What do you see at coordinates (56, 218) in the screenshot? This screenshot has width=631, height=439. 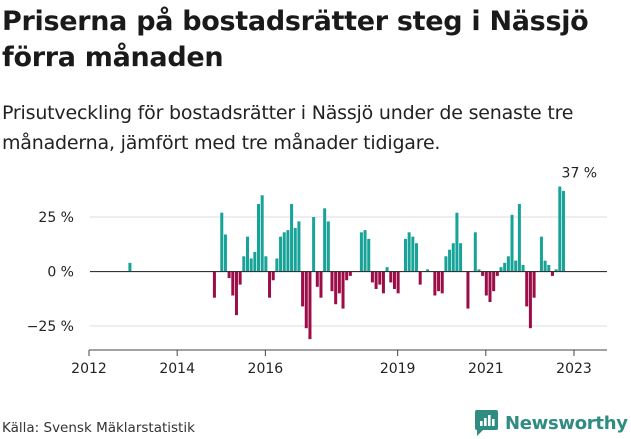 I see `y-tick-label: 25 %` at bounding box center [56, 218].